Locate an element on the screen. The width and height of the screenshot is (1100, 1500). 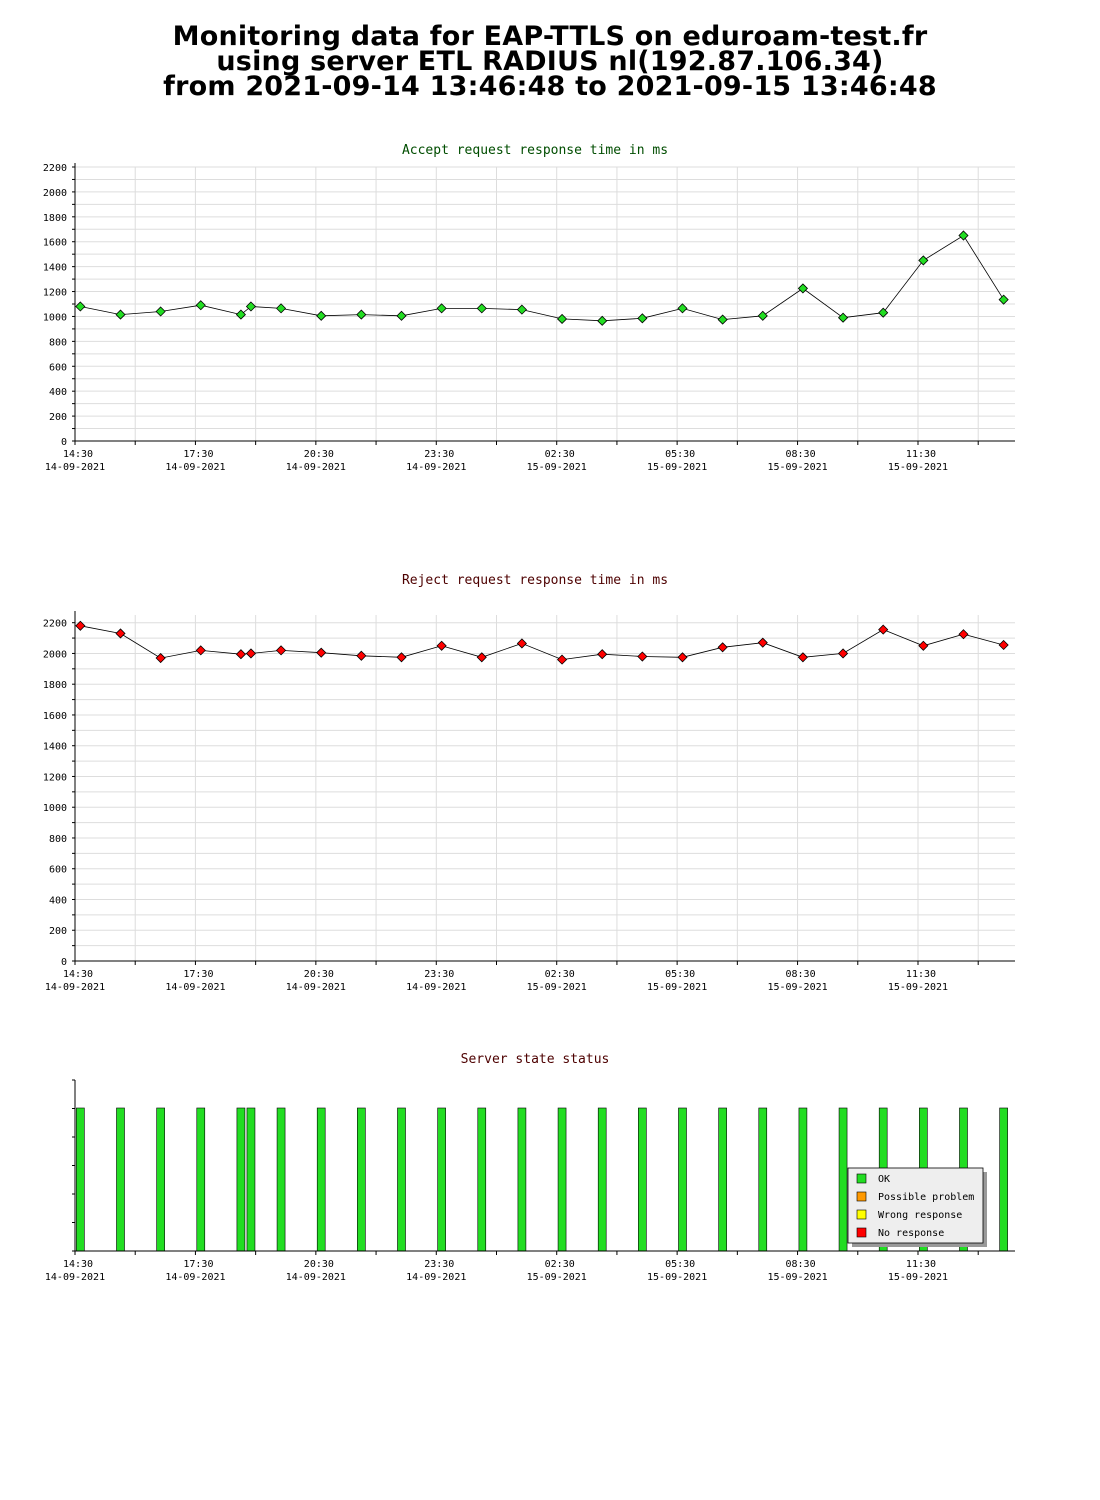
y-tick-label: 600 is located at coordinates (58, 870).